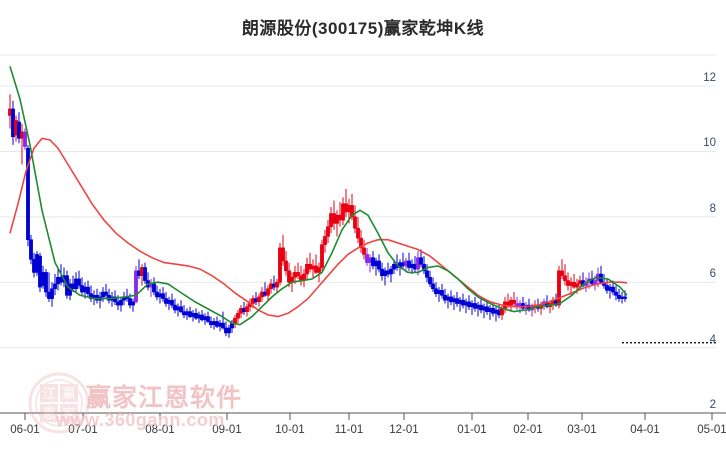  I want to click on x-tick-label: 05-01, so click(711, 430).